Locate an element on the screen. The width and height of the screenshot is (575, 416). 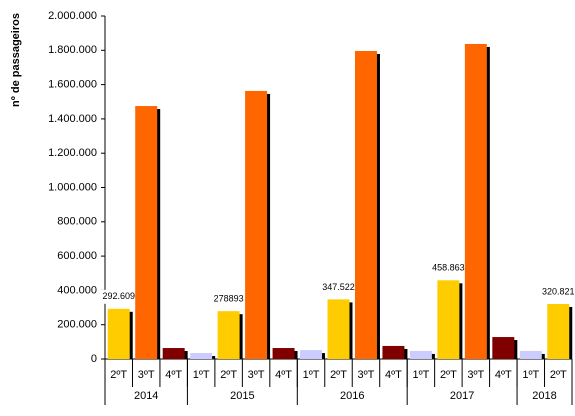
y-tick-label: 1.400.000 is located at coordinates (72, 119).